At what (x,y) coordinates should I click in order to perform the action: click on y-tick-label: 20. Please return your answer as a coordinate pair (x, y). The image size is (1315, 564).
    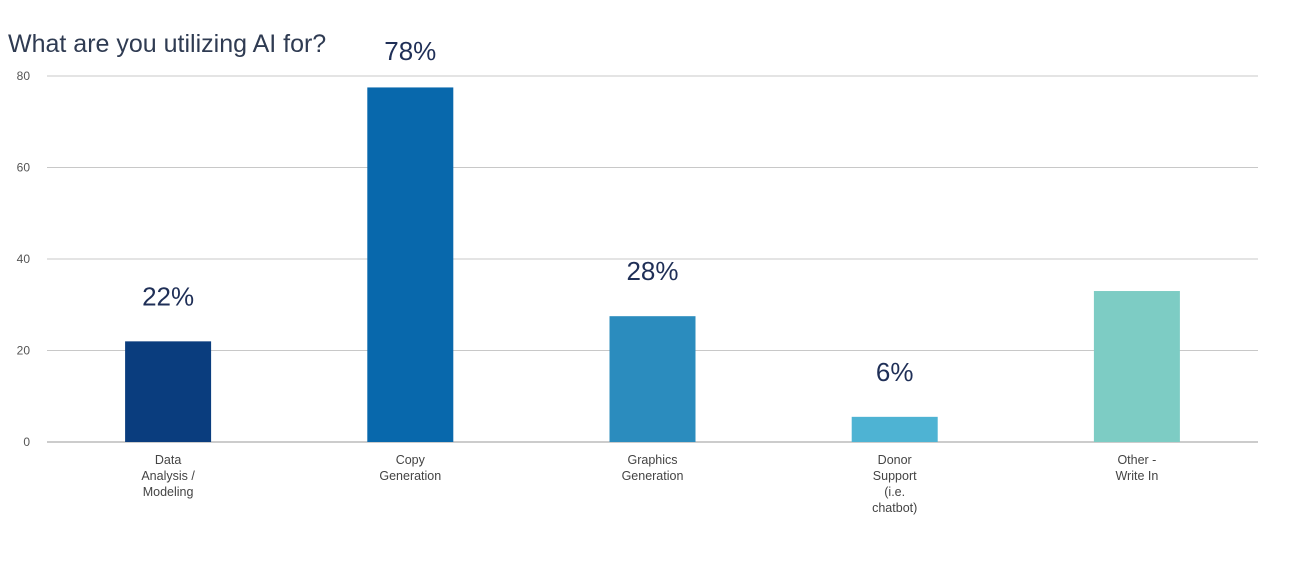
    Looking at the image, I should click on (24, 351).